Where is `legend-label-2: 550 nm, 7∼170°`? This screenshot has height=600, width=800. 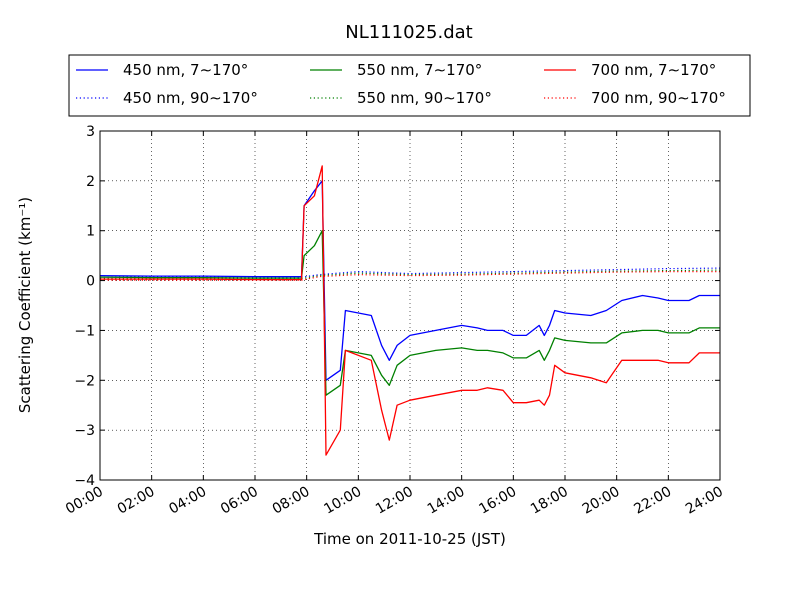
legend-label-2: 550 nm, 7∼170° is located at coordinates (419, 70).